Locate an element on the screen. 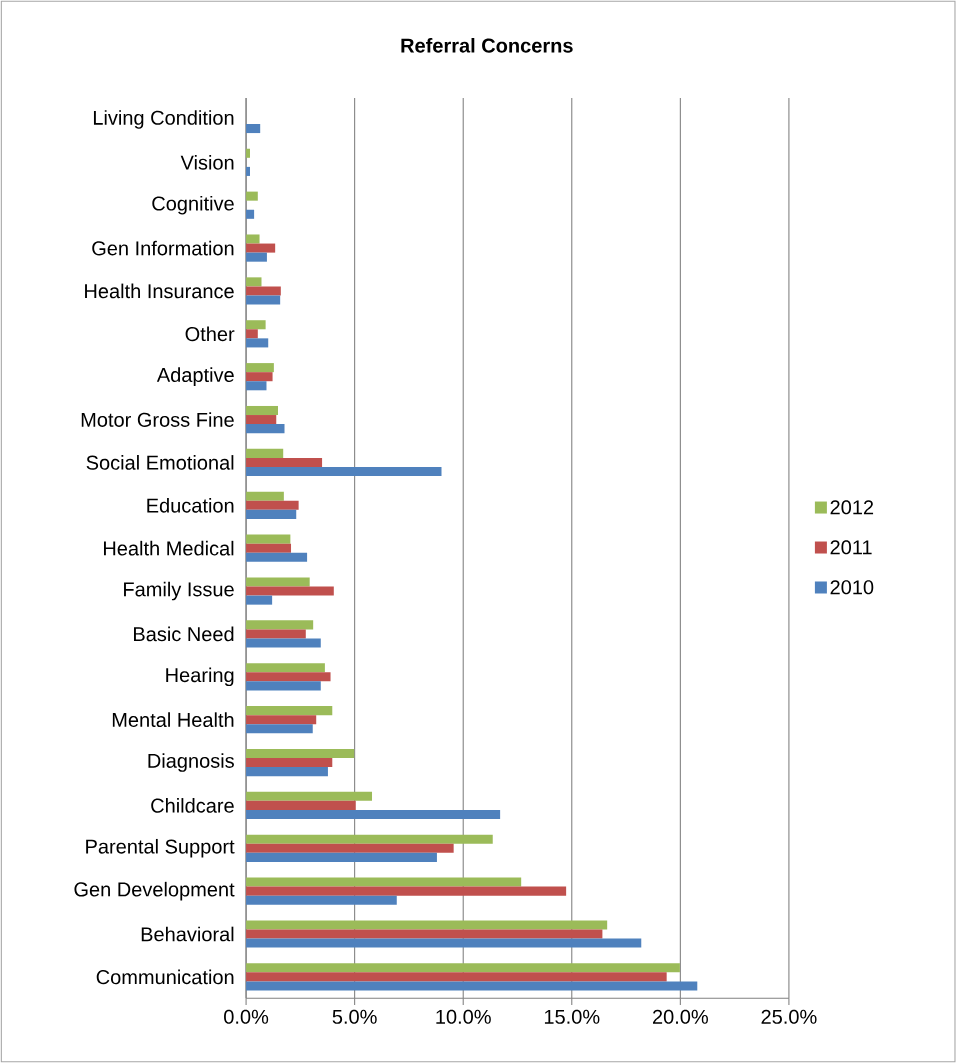 This screenshot has width=956, height=1063. y-tick-label: Diagnosis is located at coordinates (191, 762).